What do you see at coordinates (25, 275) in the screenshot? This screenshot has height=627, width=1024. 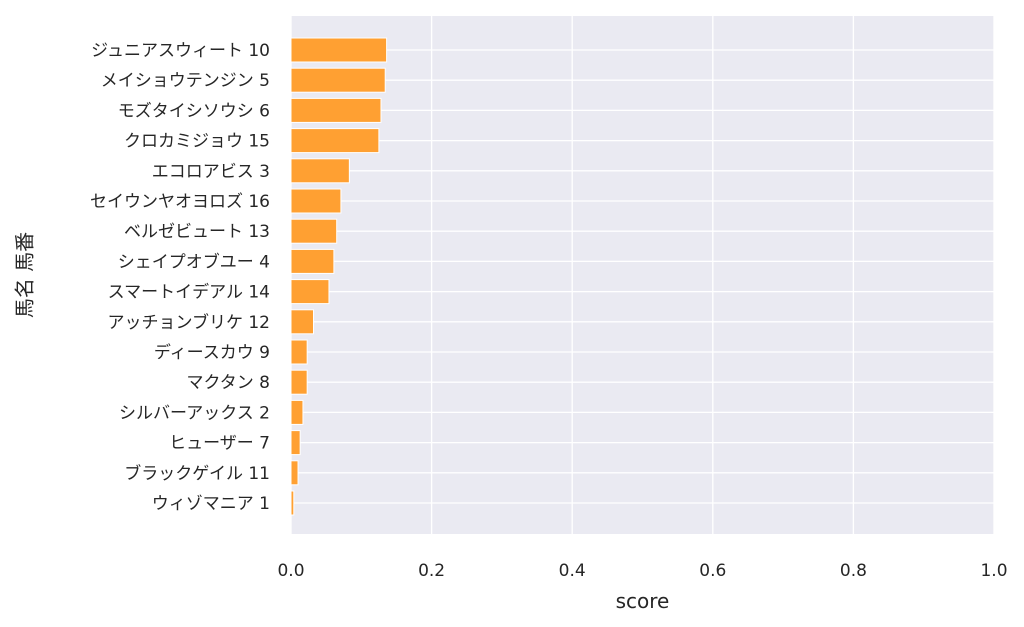 I see `y-axis-title: 馬名 馬番` at bounding box center [25, 275].